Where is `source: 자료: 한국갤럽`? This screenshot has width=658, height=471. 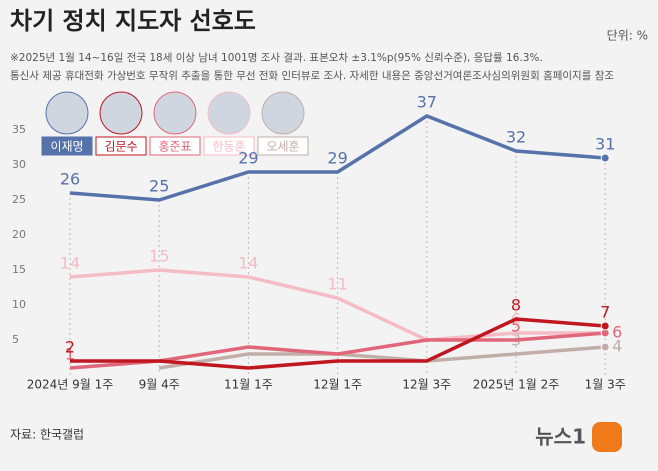 source: 자료: 한국갤럽 is located at coordinates (47, 435).